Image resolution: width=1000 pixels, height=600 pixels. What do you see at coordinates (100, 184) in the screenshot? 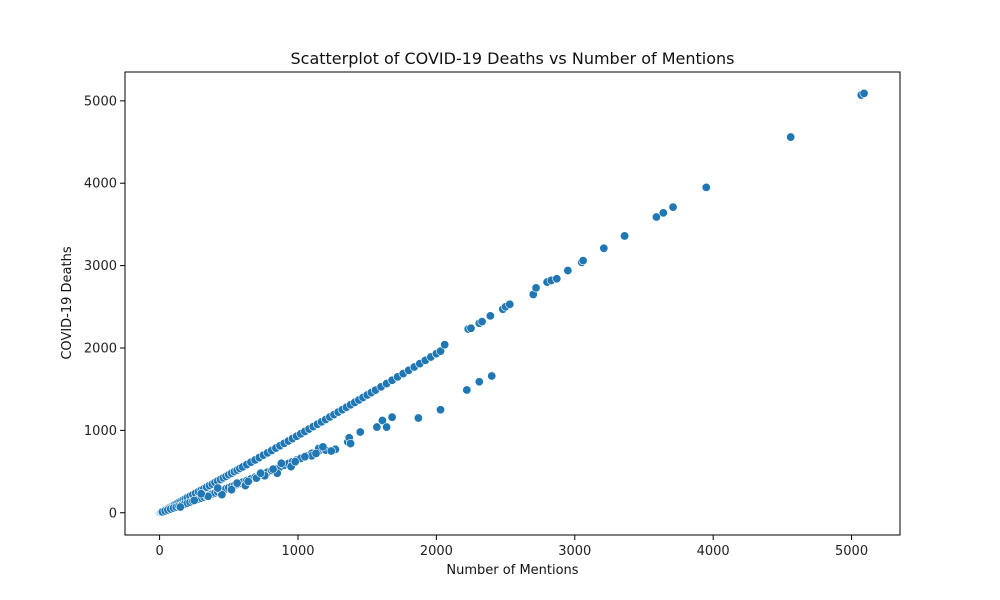
I see `y-tick-label: 4000` at bounding box center [100, 184].